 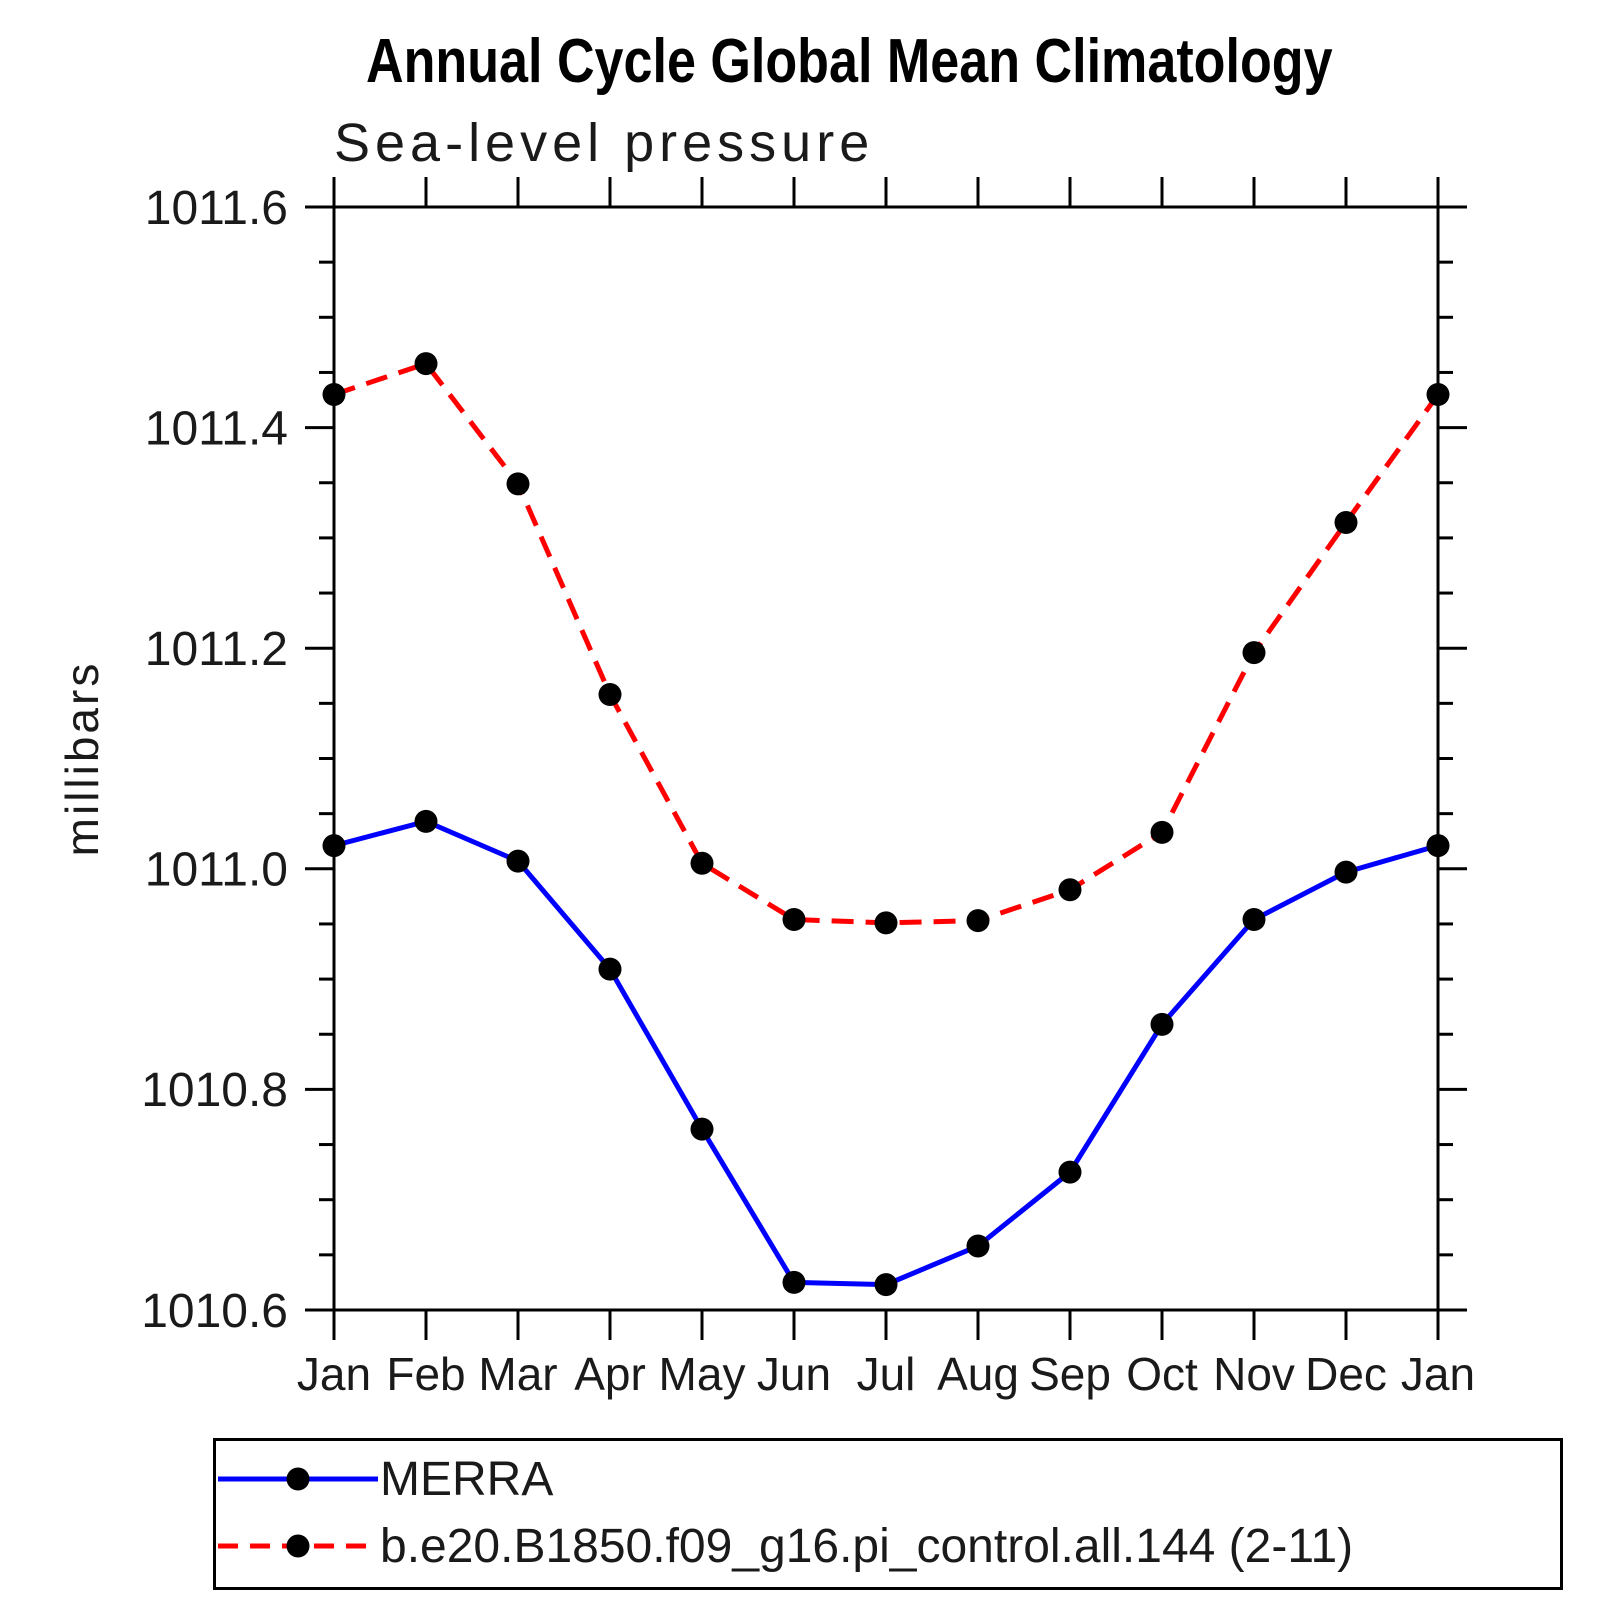 What do you see at coordinates (82, 759) in the screenshot?
I see `y-axis-title: millibars` at bounding box center [82, 759].